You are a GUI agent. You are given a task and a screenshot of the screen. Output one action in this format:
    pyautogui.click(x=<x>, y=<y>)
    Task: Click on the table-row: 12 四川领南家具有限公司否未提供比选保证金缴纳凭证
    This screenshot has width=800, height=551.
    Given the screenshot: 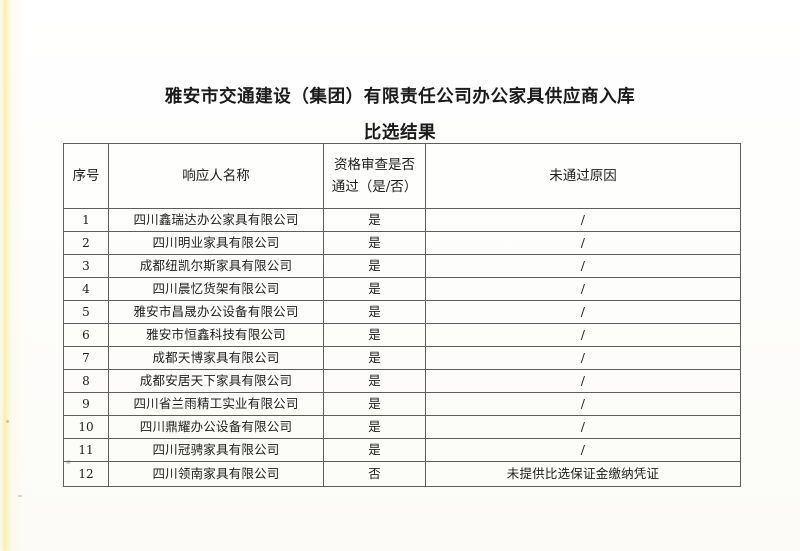 What is the action you would take?
    pyautogui.click(x=402, y=474)
    